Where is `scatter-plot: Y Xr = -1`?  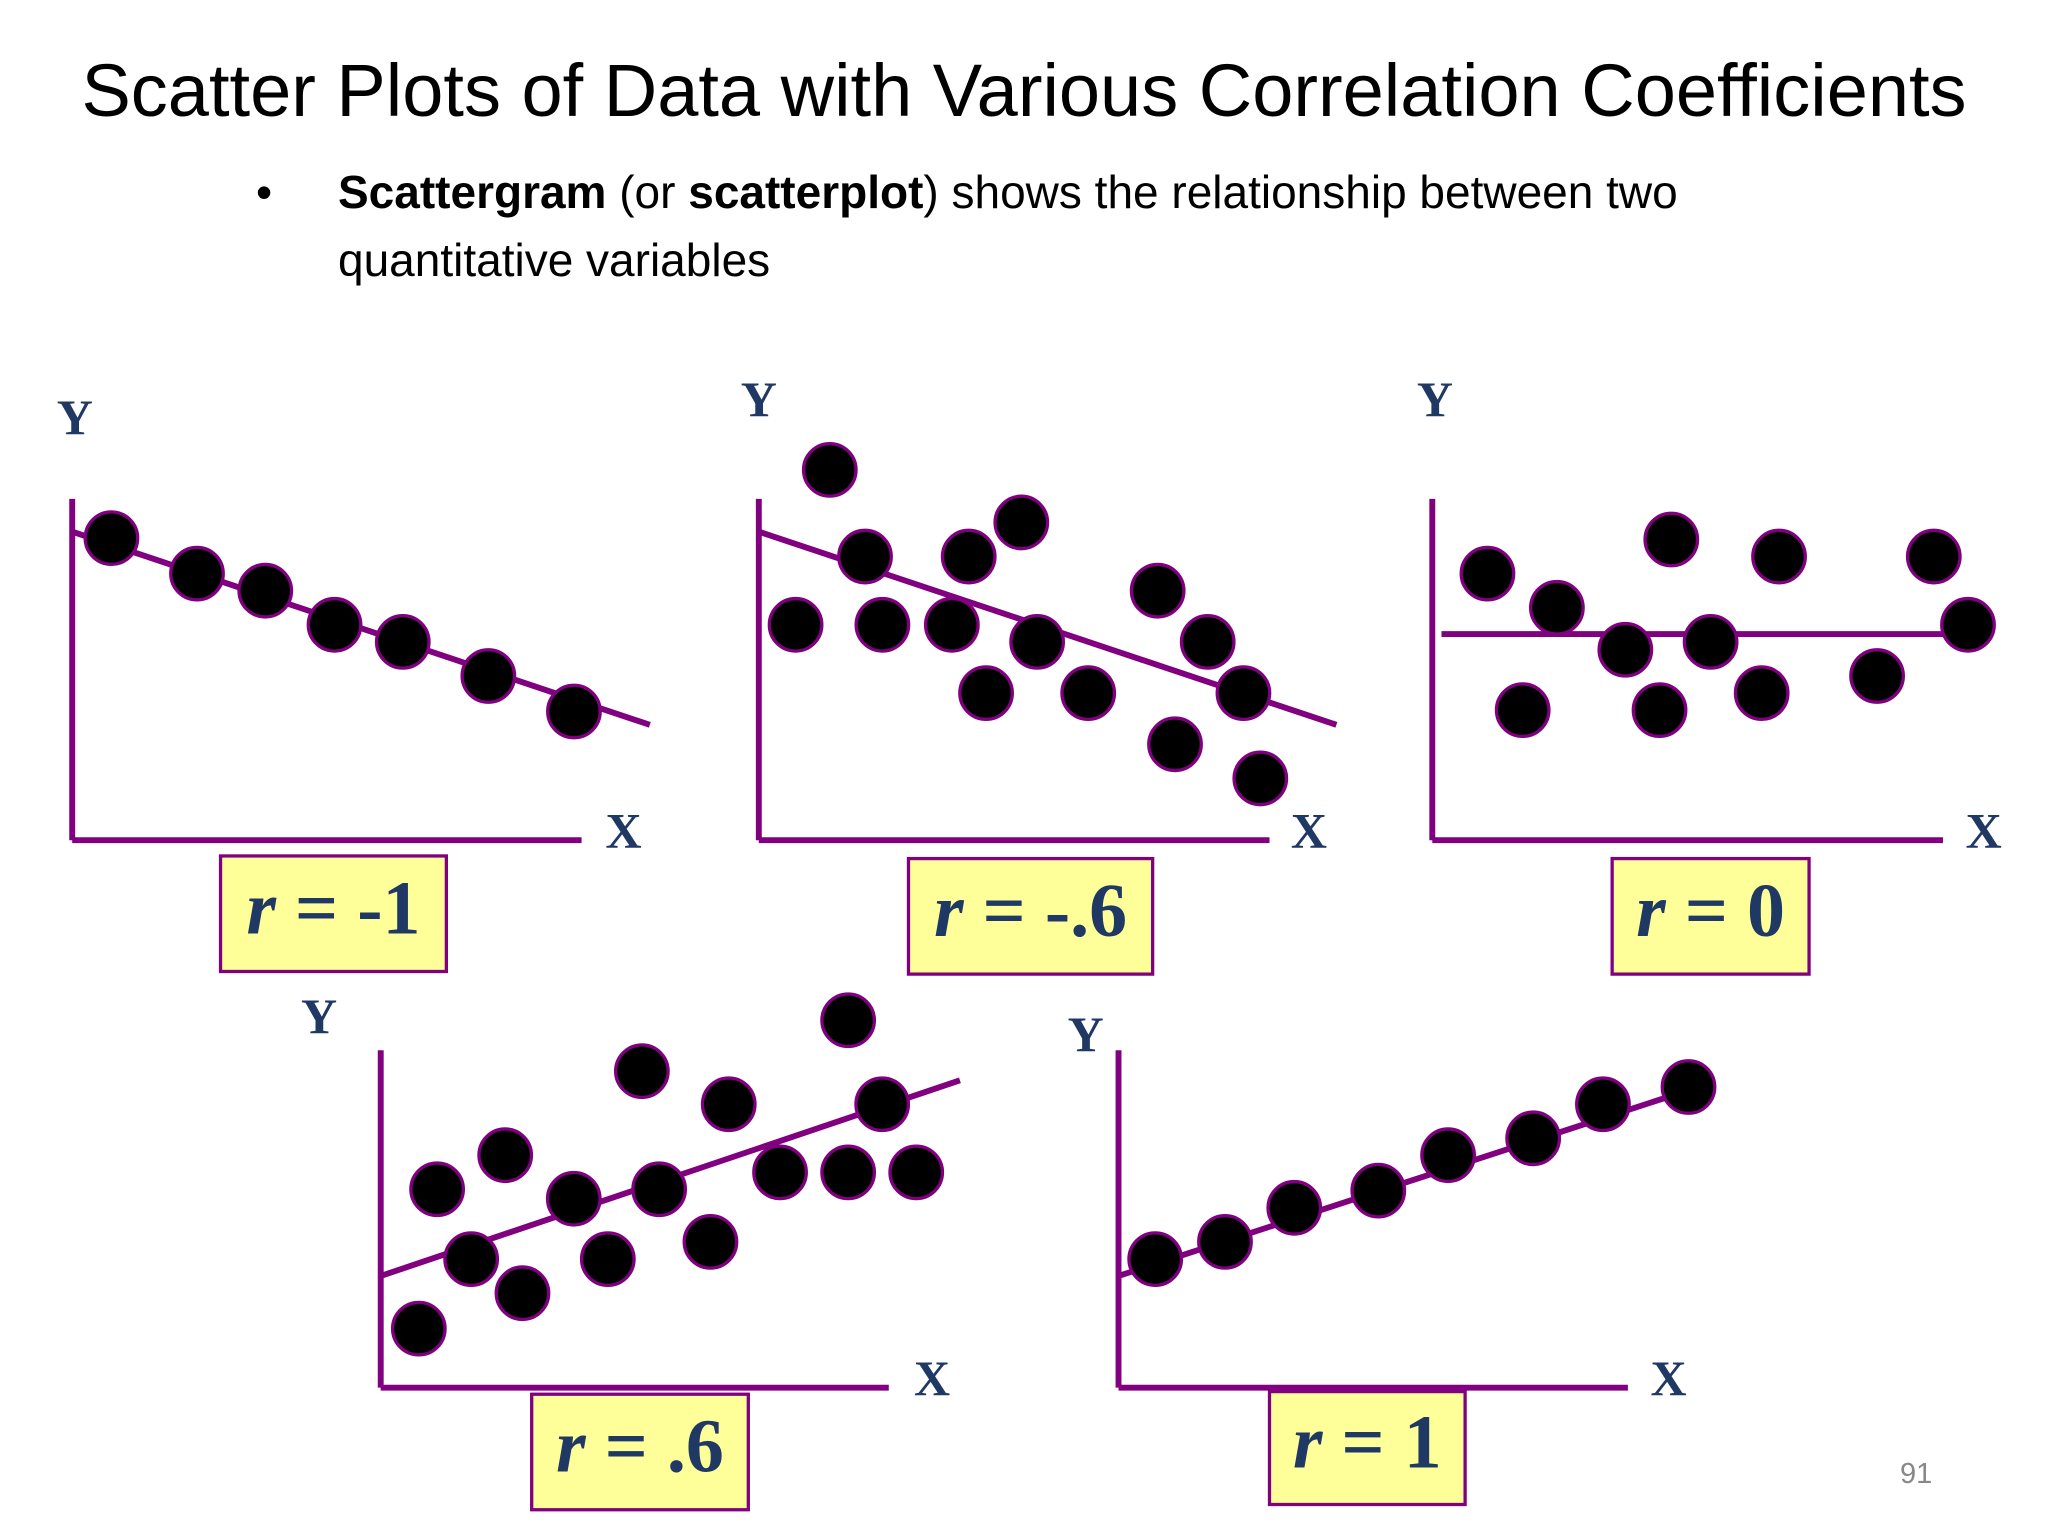 scatter-plot: Y Xr = -1 is located at coordinates (354, 681).